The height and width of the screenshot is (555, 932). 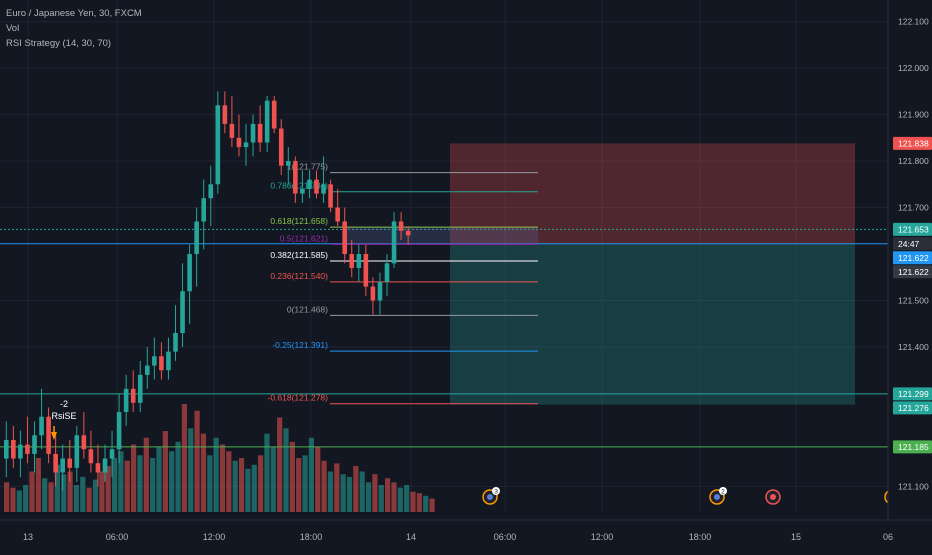 What do you see at coordinates (913, 208) in the screenshot?
I see `price-tick-label: 121.700` at bounding box center [913, 208].